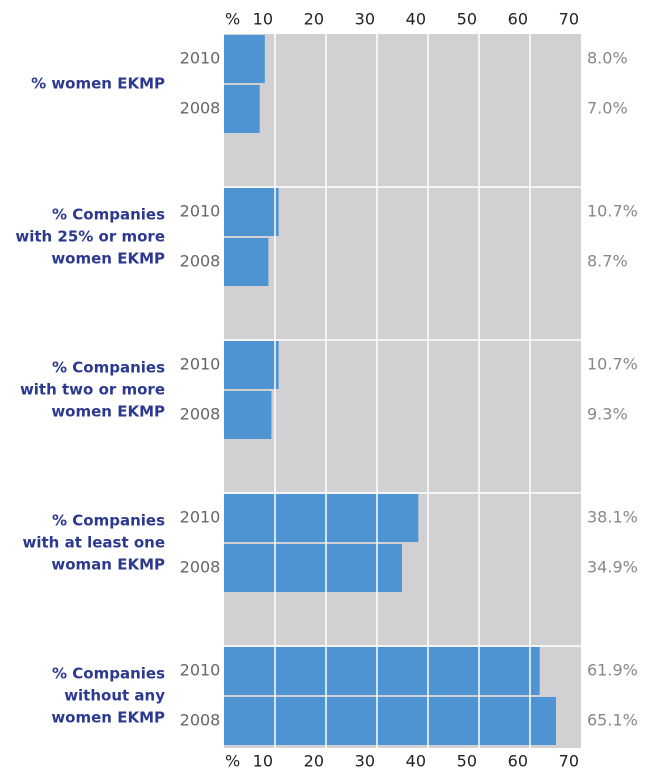 Image resolution: width=651 pixels, height=774 pixels. Describe the element at coordinates (108, 565) in the screenshot. I see `category-label: woman EKMP` at that location.